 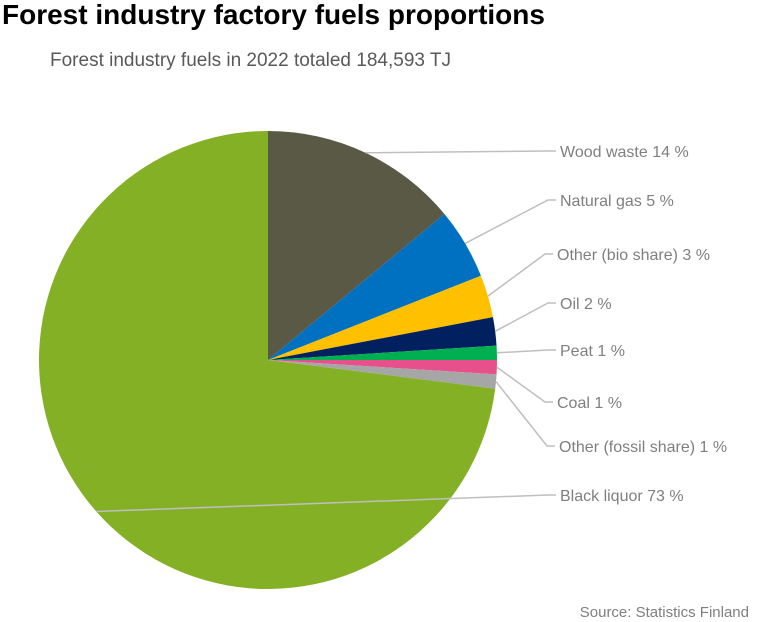 I want to click on leader-line-coal, so click(x=524, y=384).